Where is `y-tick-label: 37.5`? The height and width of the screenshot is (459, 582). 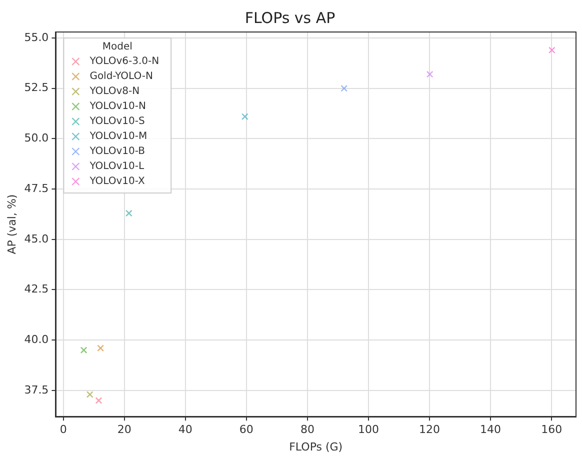
y-tick-label: 37.5 is located at coordinates (36, 389).